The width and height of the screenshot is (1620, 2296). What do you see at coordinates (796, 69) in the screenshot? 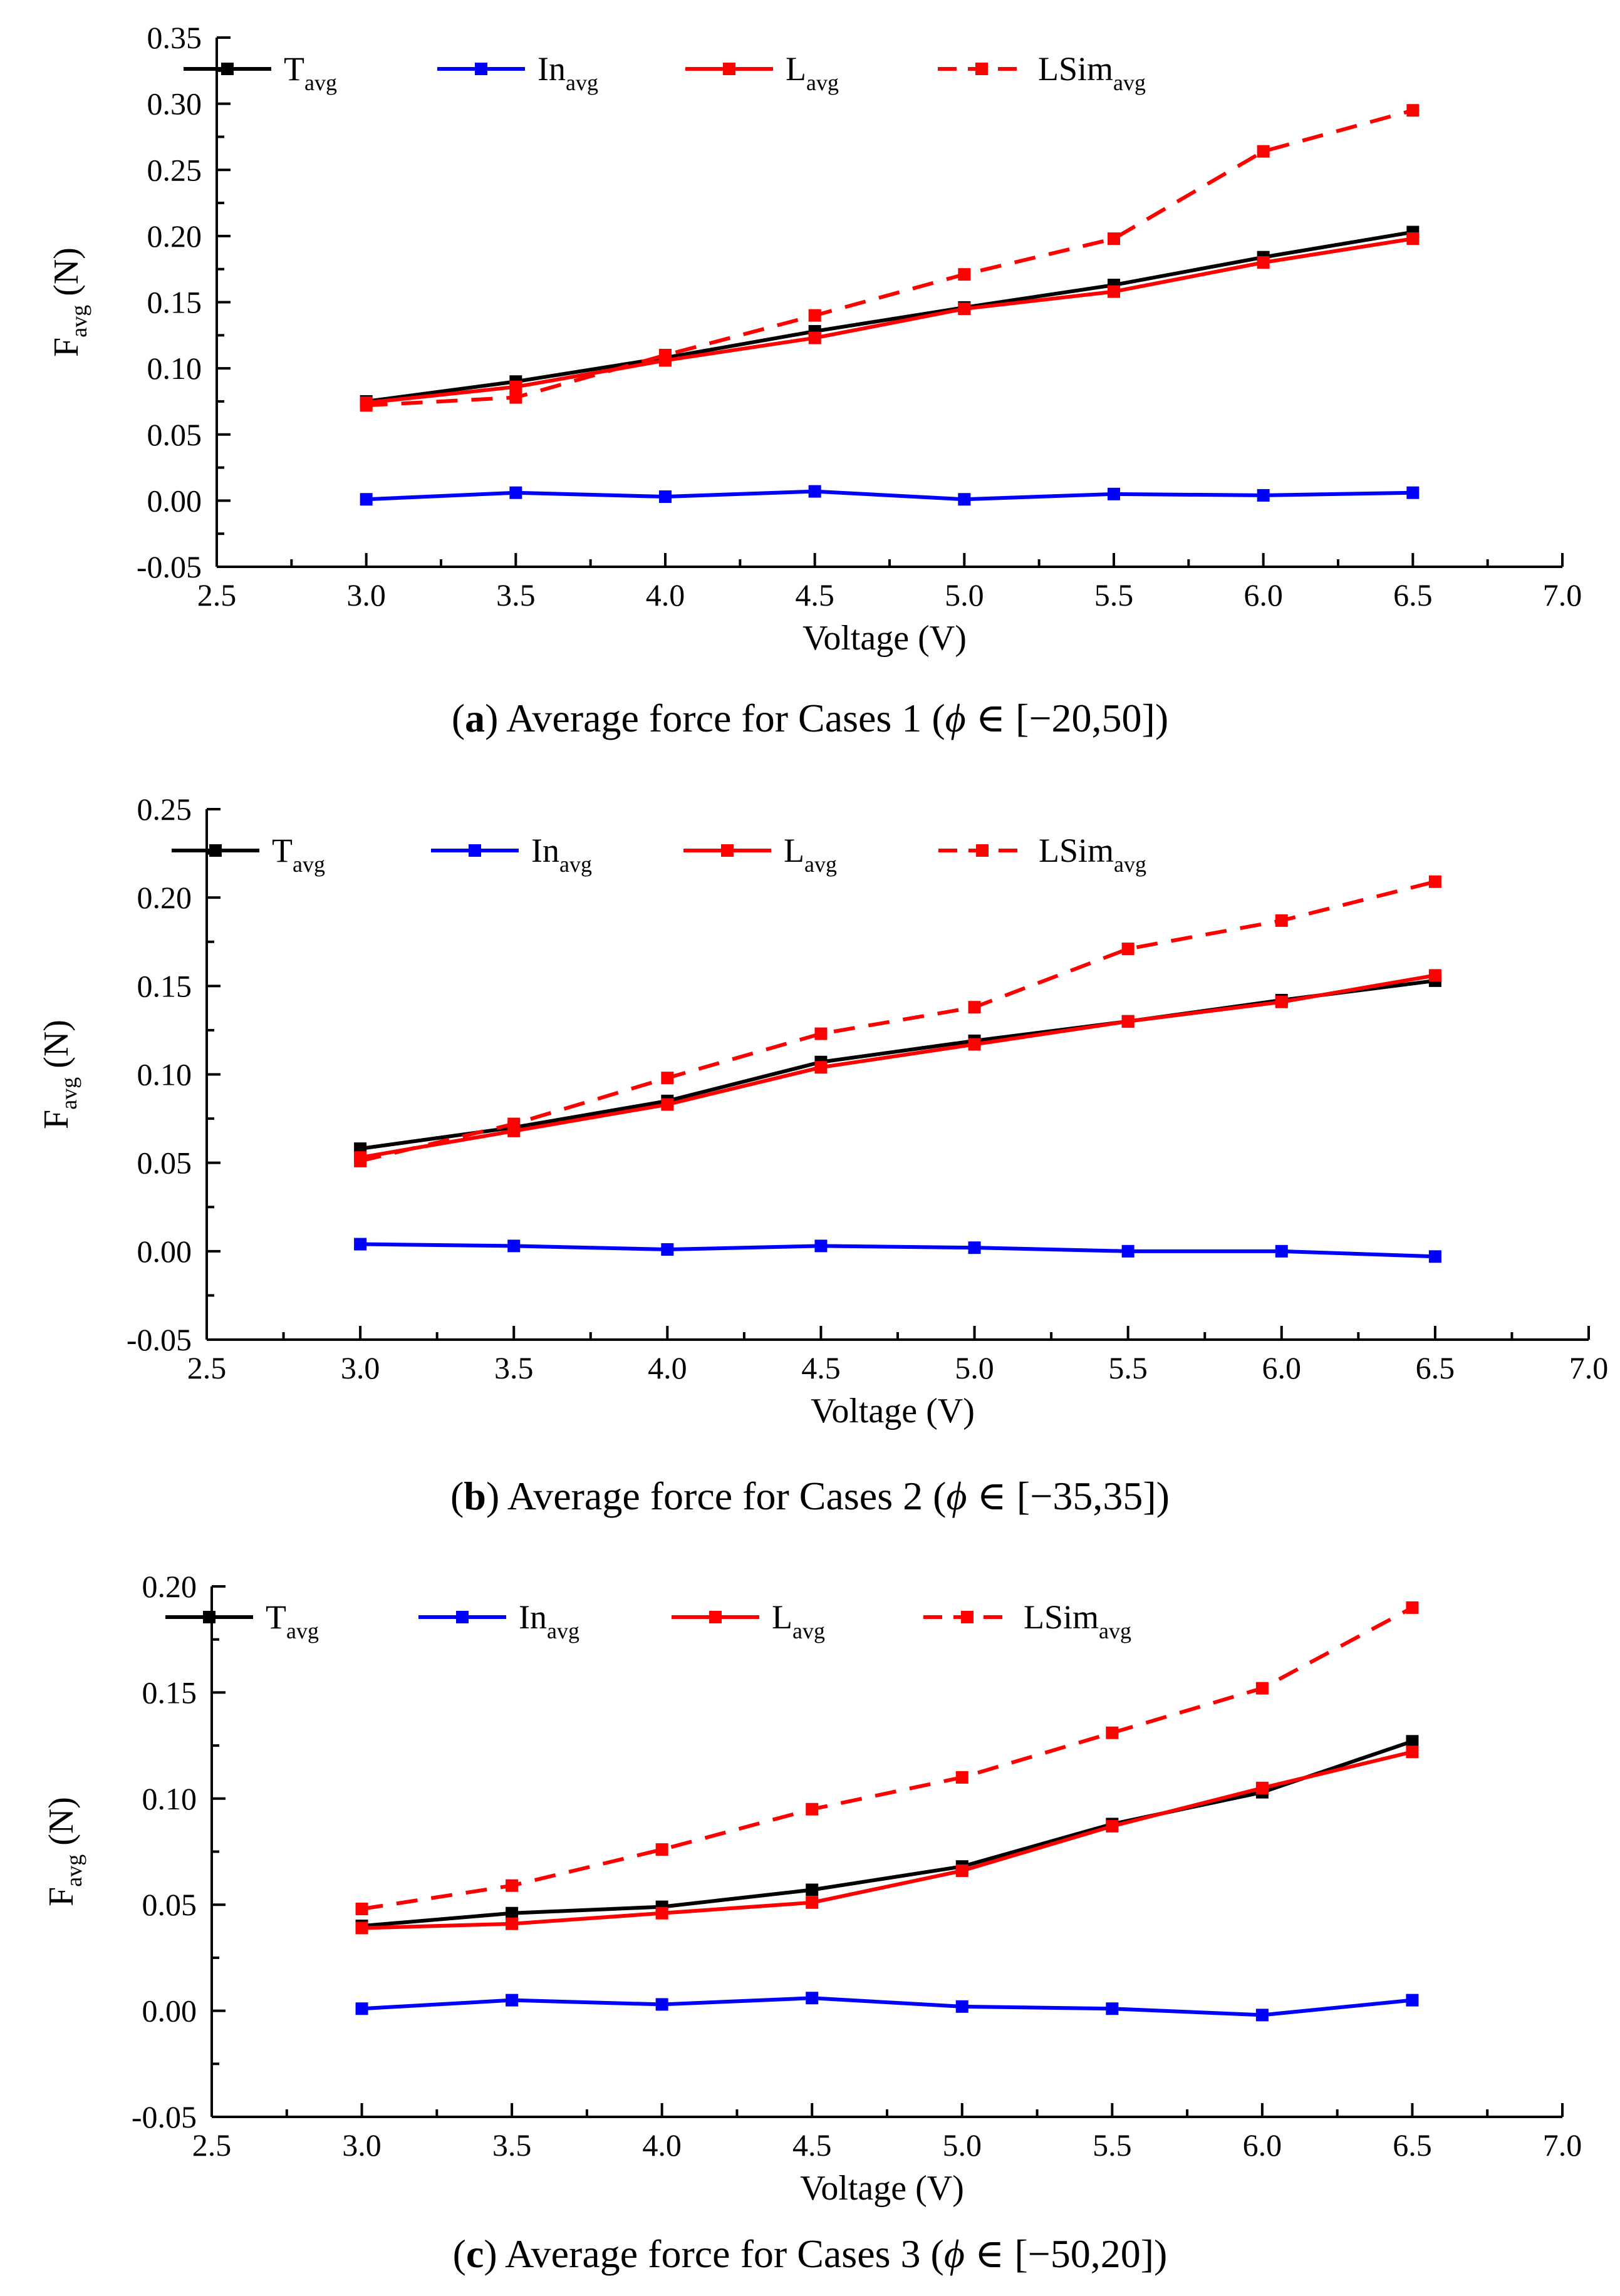
I see `legend-label-main: L` at bounding box center [796, 69].